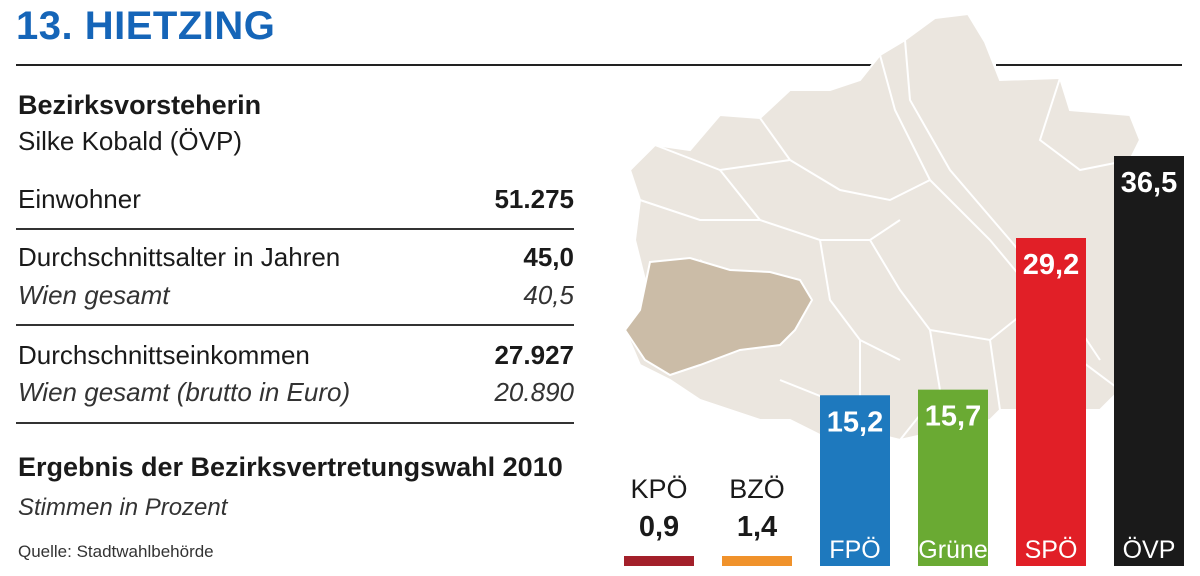 The height and width of the screenshot is (576, 1200). Describe the element at coordinates (855, 480) in the screenshot. I see `bar-fpoe` at that location.